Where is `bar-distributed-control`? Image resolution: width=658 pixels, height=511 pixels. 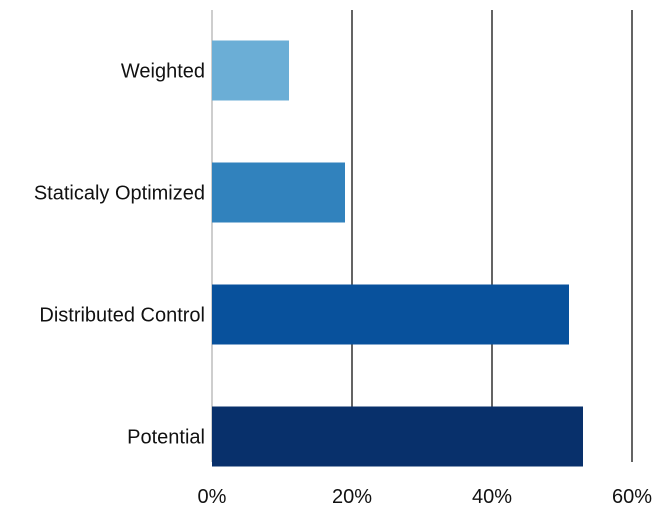
bar-distributed-control is located at coordinates (390, 314).